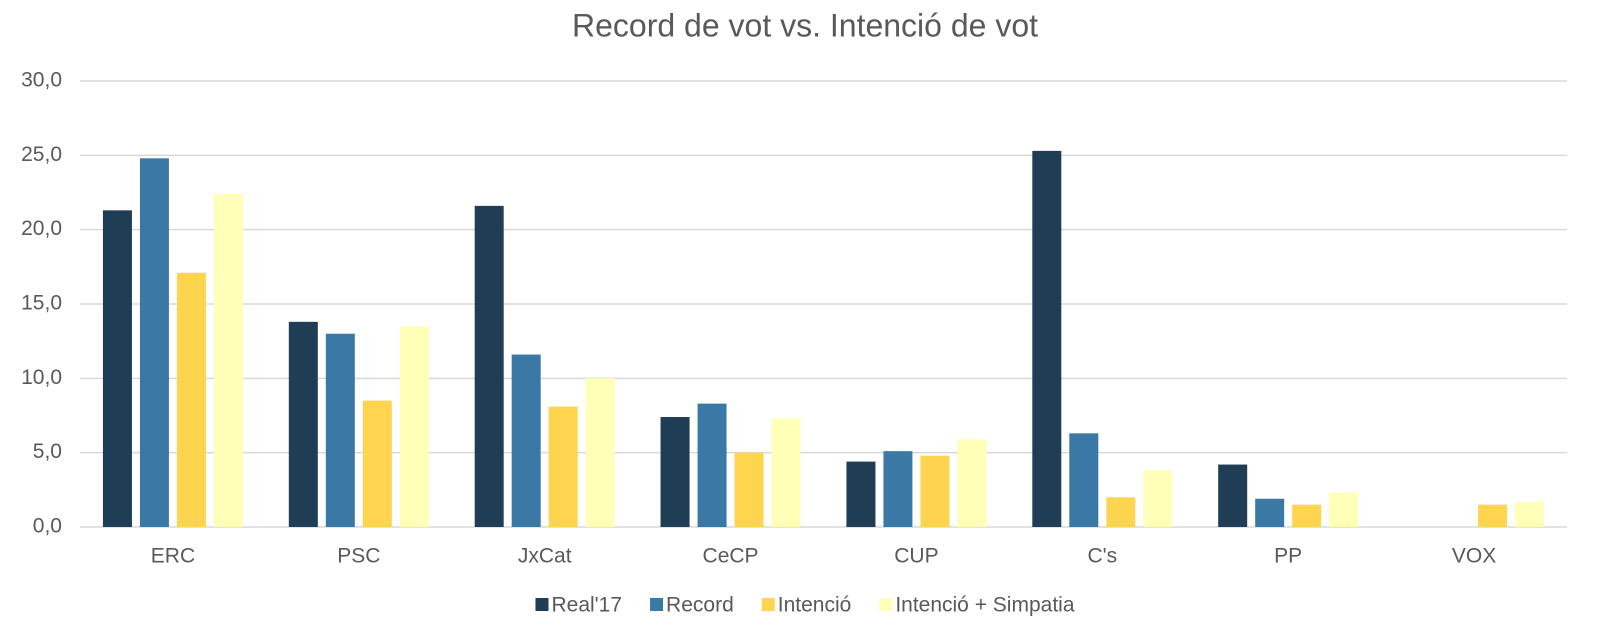  What do you see at coordinates (985, 605) in the screenshot?
I see `legend-label: Intenció + Simpatia` at bounding box center [985, 605].